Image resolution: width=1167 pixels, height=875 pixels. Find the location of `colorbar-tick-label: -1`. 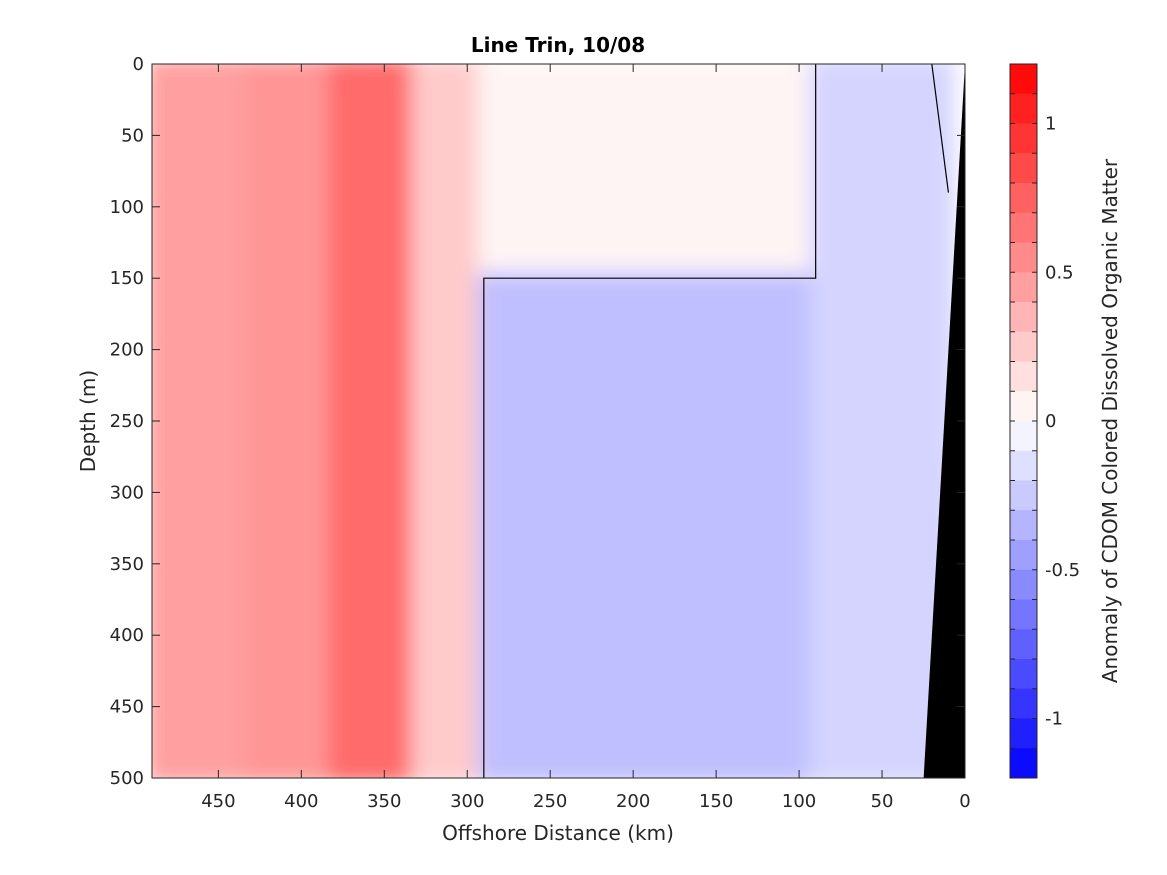

colorbar-tick-label: -1 is located at coordinates (1054, 719).